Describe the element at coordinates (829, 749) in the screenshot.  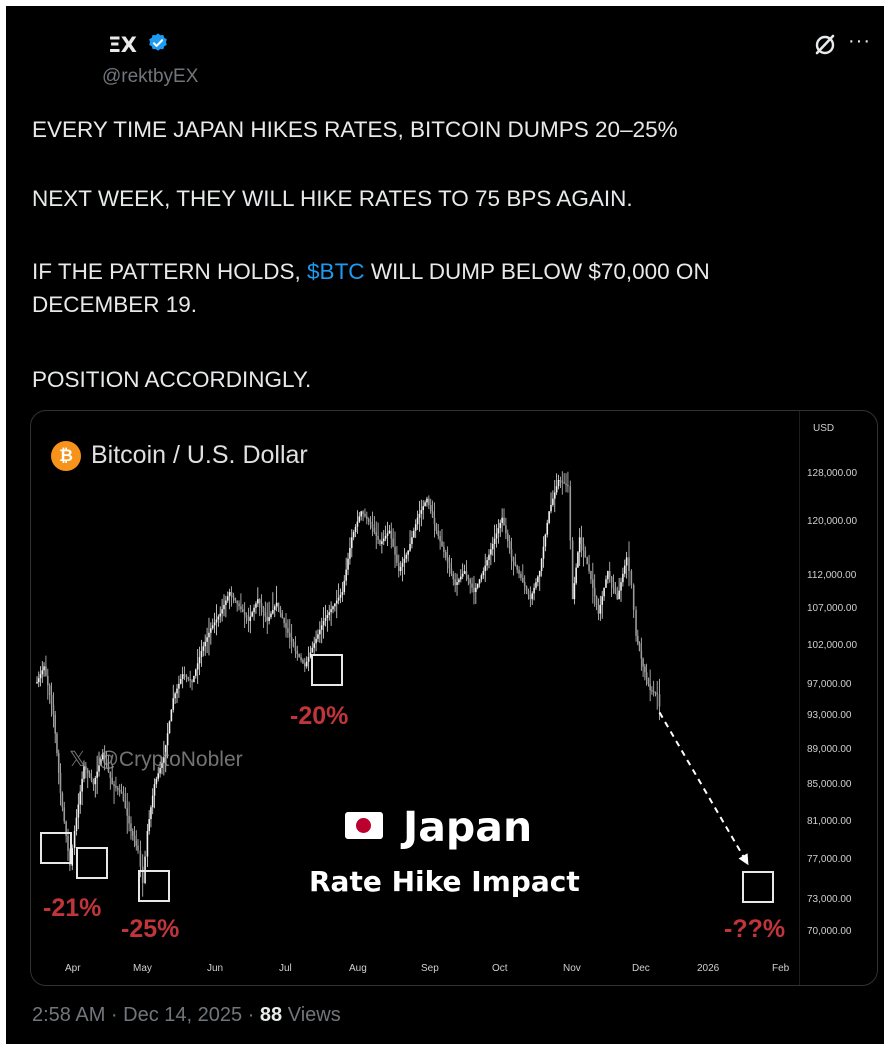
I see `y-tick: 89,000.00` at that location.